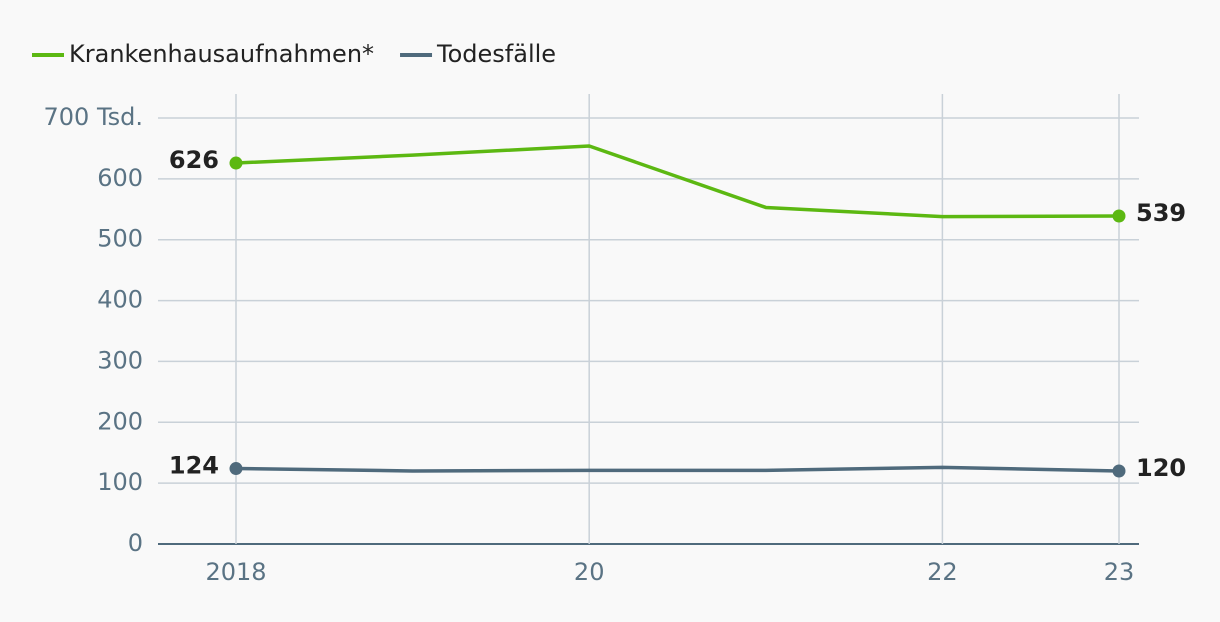 Image resolution: width=1220 pixels, height=622 pixels. Describe the element at coordinates (194, 466) in the screenshot. I see `data-label: 124` at that location.